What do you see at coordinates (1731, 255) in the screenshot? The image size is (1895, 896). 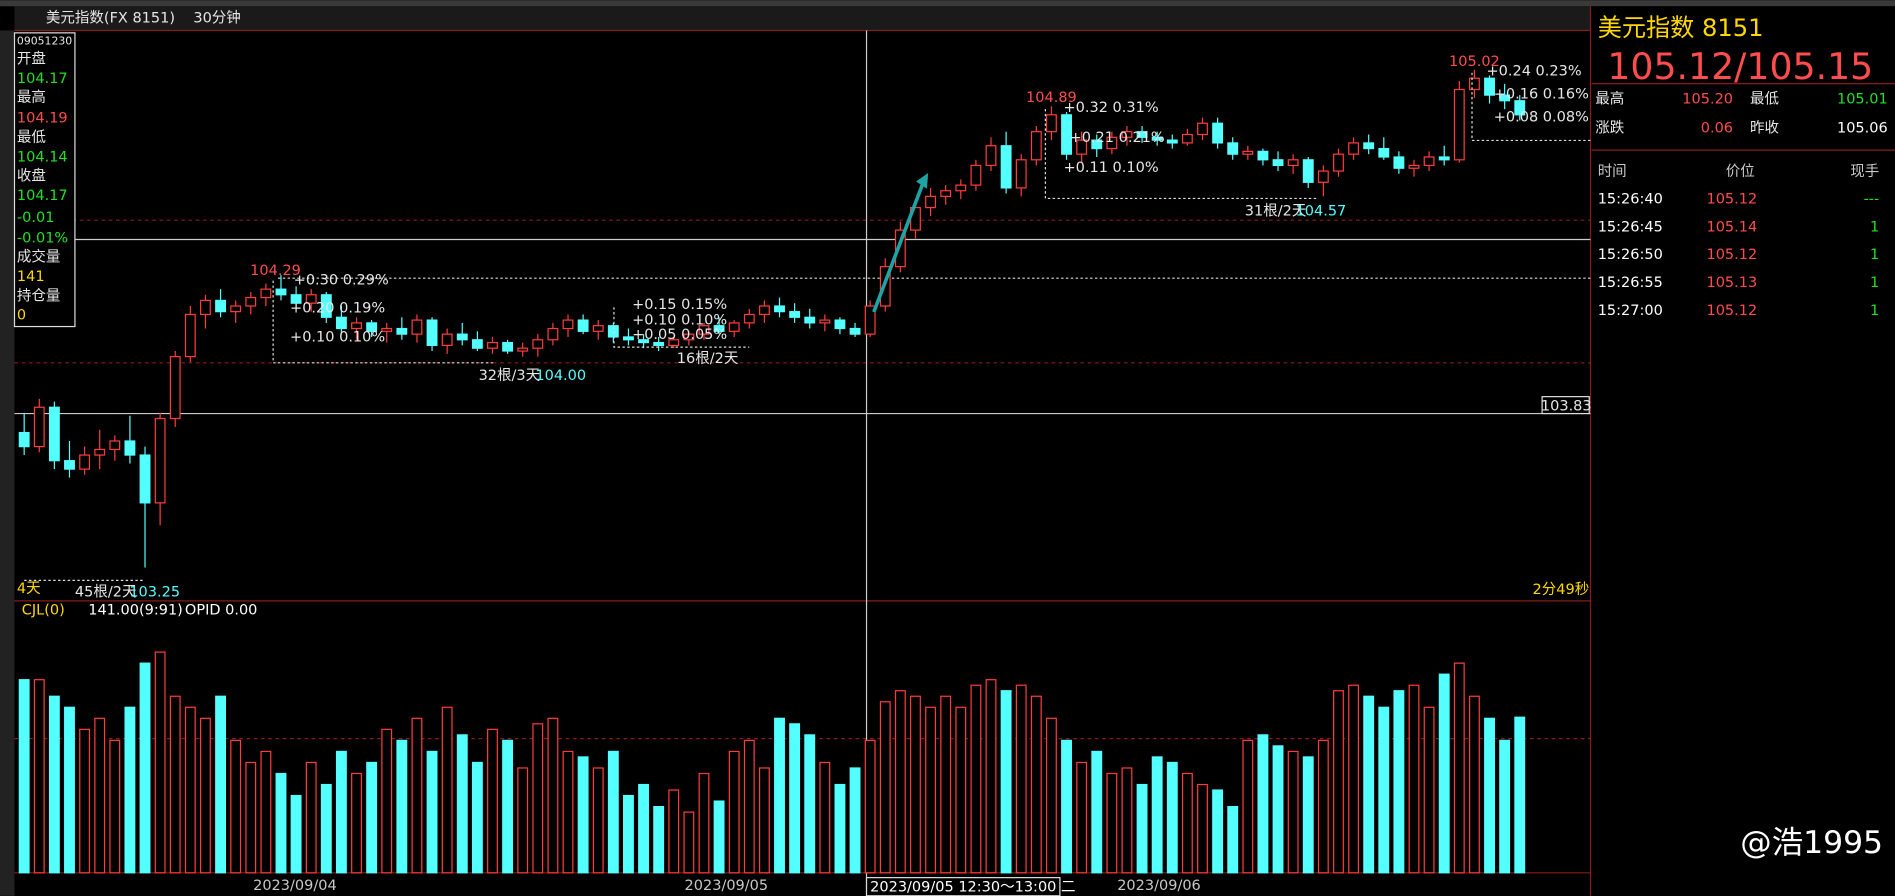 I see `tick-price: 105.12` at bounding box center [1731, 255].